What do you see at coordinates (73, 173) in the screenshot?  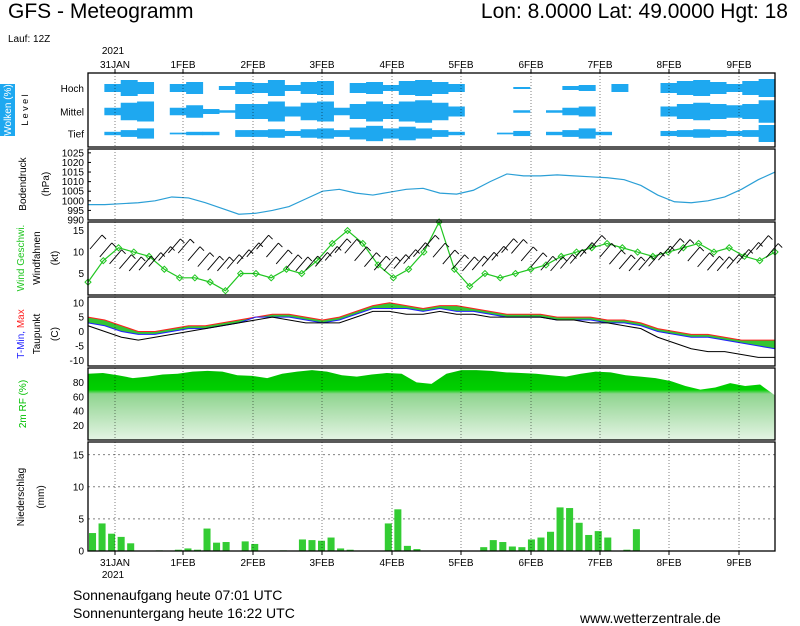 I see `pressure-tick-label: 1015` at bounding box center [73, 173].